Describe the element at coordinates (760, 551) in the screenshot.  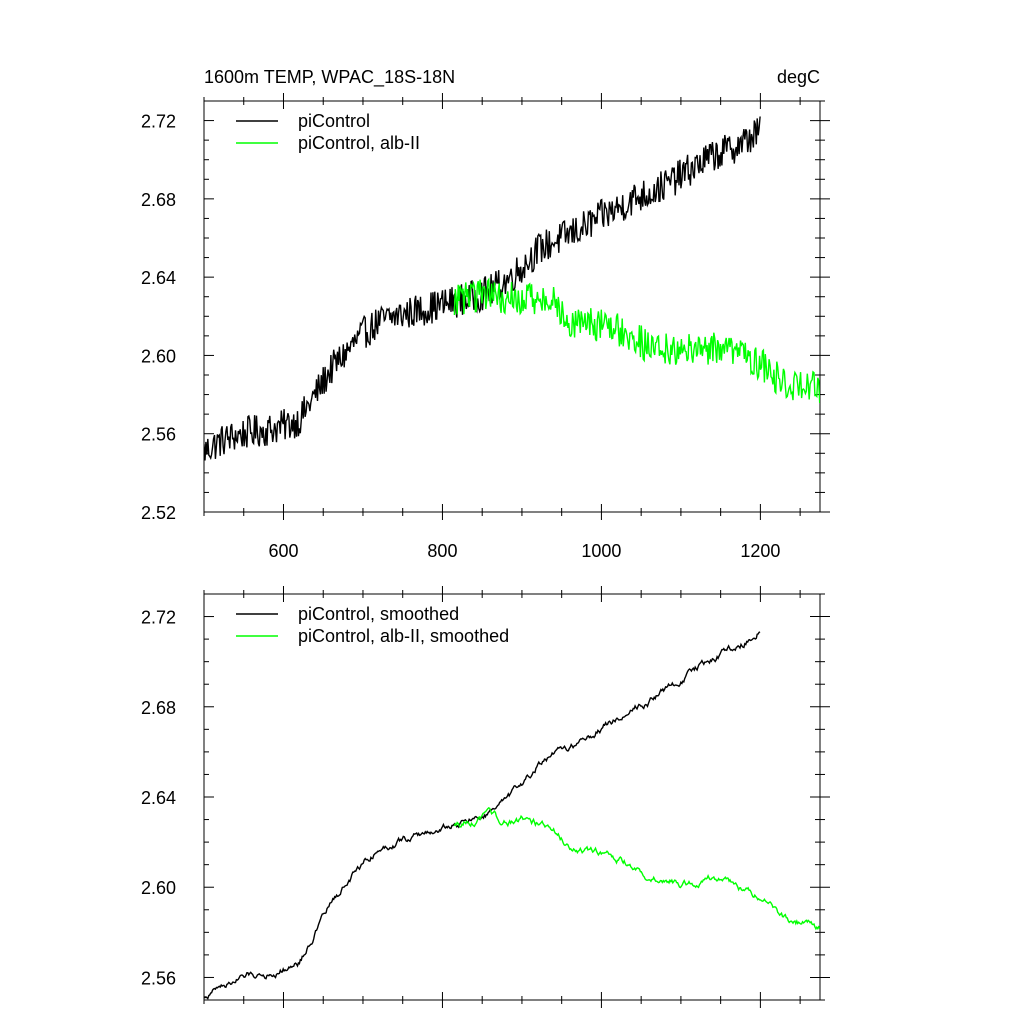
I see `x-tick-label: 1200` at that location.